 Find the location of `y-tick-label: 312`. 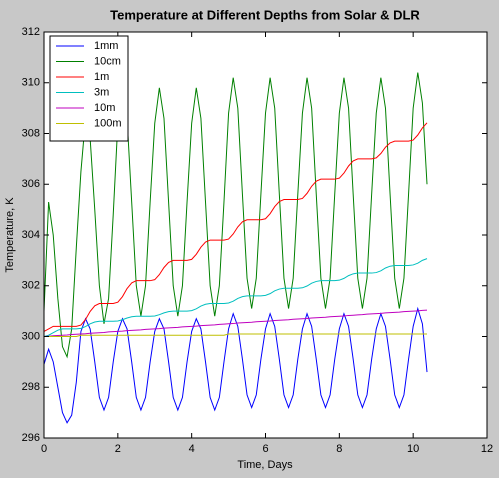

y-tick-label: 312 is located at coordinates (31, 32).